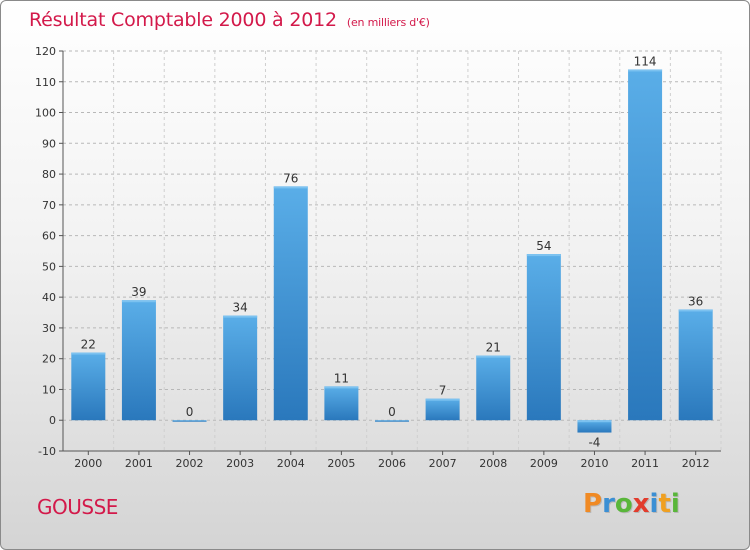 This screenshot has height=550, width=750. Describe the element at coordinates (240, 463) in the screenshot. I see `x-tick-label: 2003` at that location.